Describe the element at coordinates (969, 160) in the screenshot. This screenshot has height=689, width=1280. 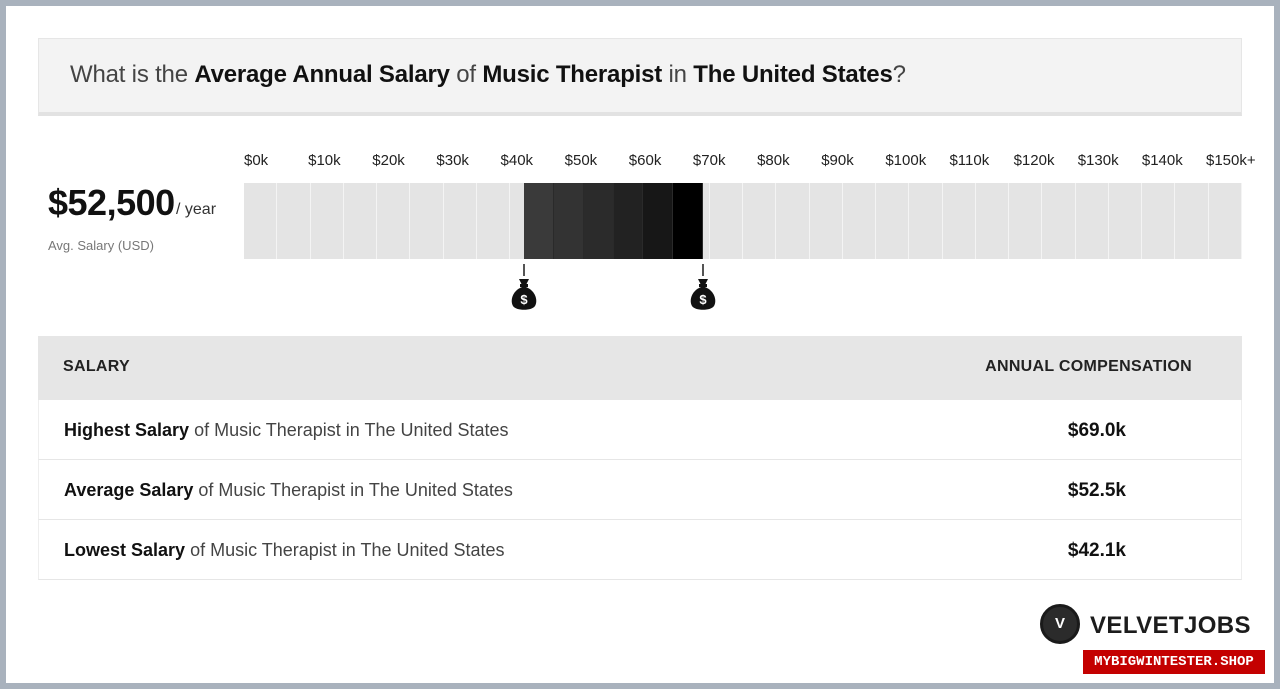
I see `axis-tick-label: $110k` at that location.